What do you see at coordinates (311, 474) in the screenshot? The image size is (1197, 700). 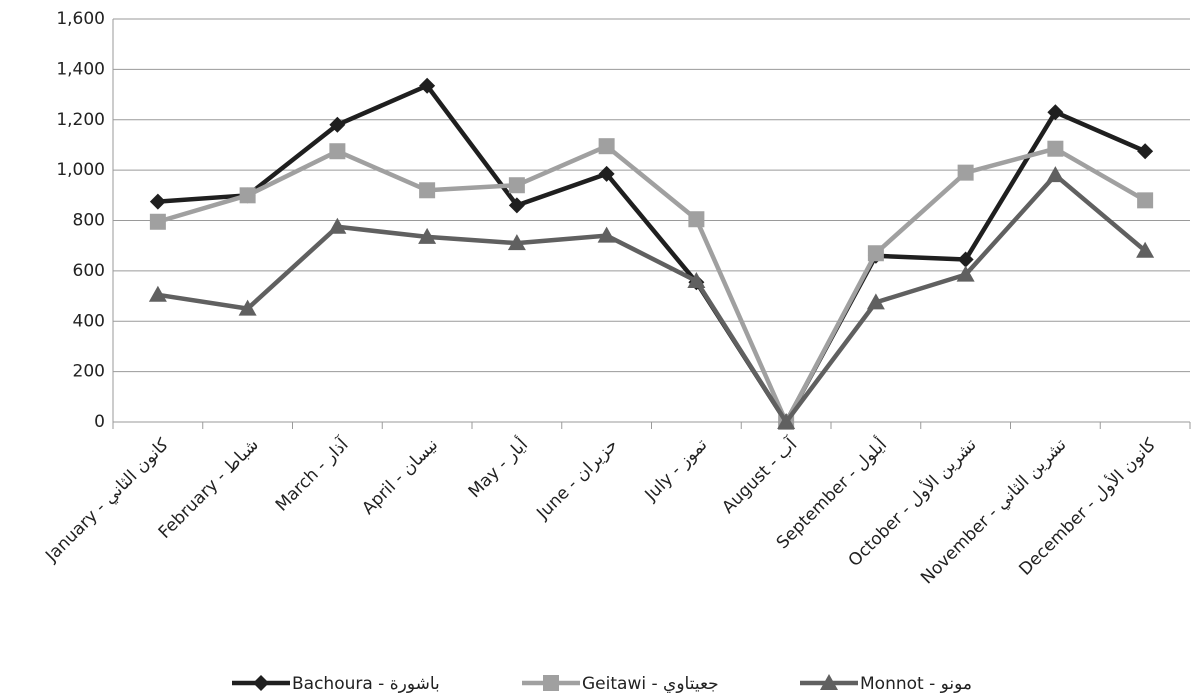 I see `x-tick-label: March - آذار` at bounding box center [311, 474].